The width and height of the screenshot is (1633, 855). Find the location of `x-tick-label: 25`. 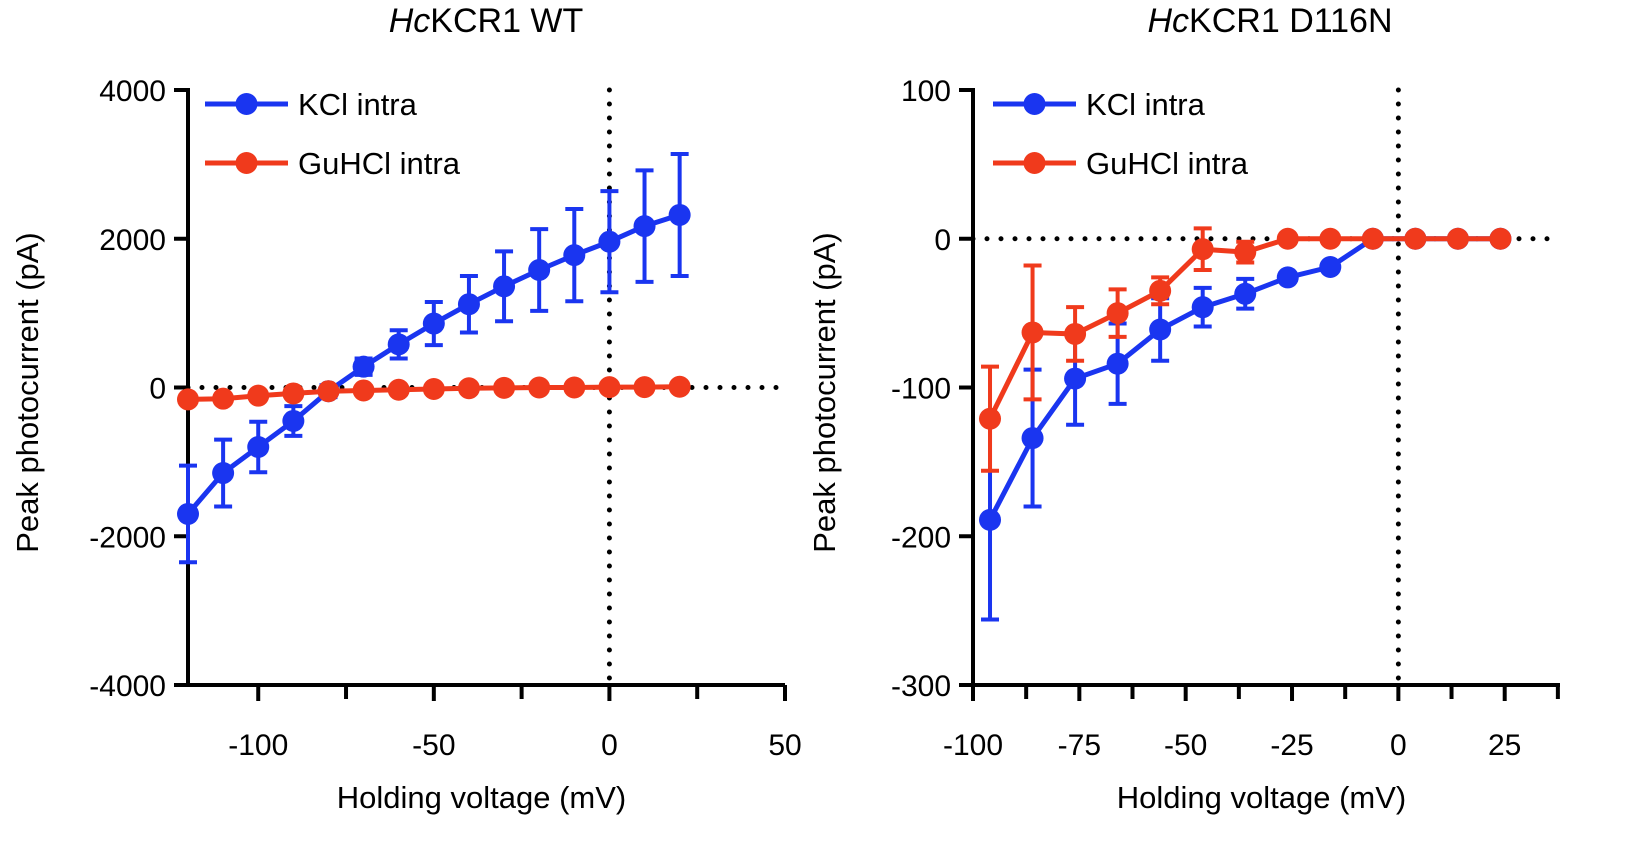

x-tick-label: 25 is located at coordinates (1504, 745).